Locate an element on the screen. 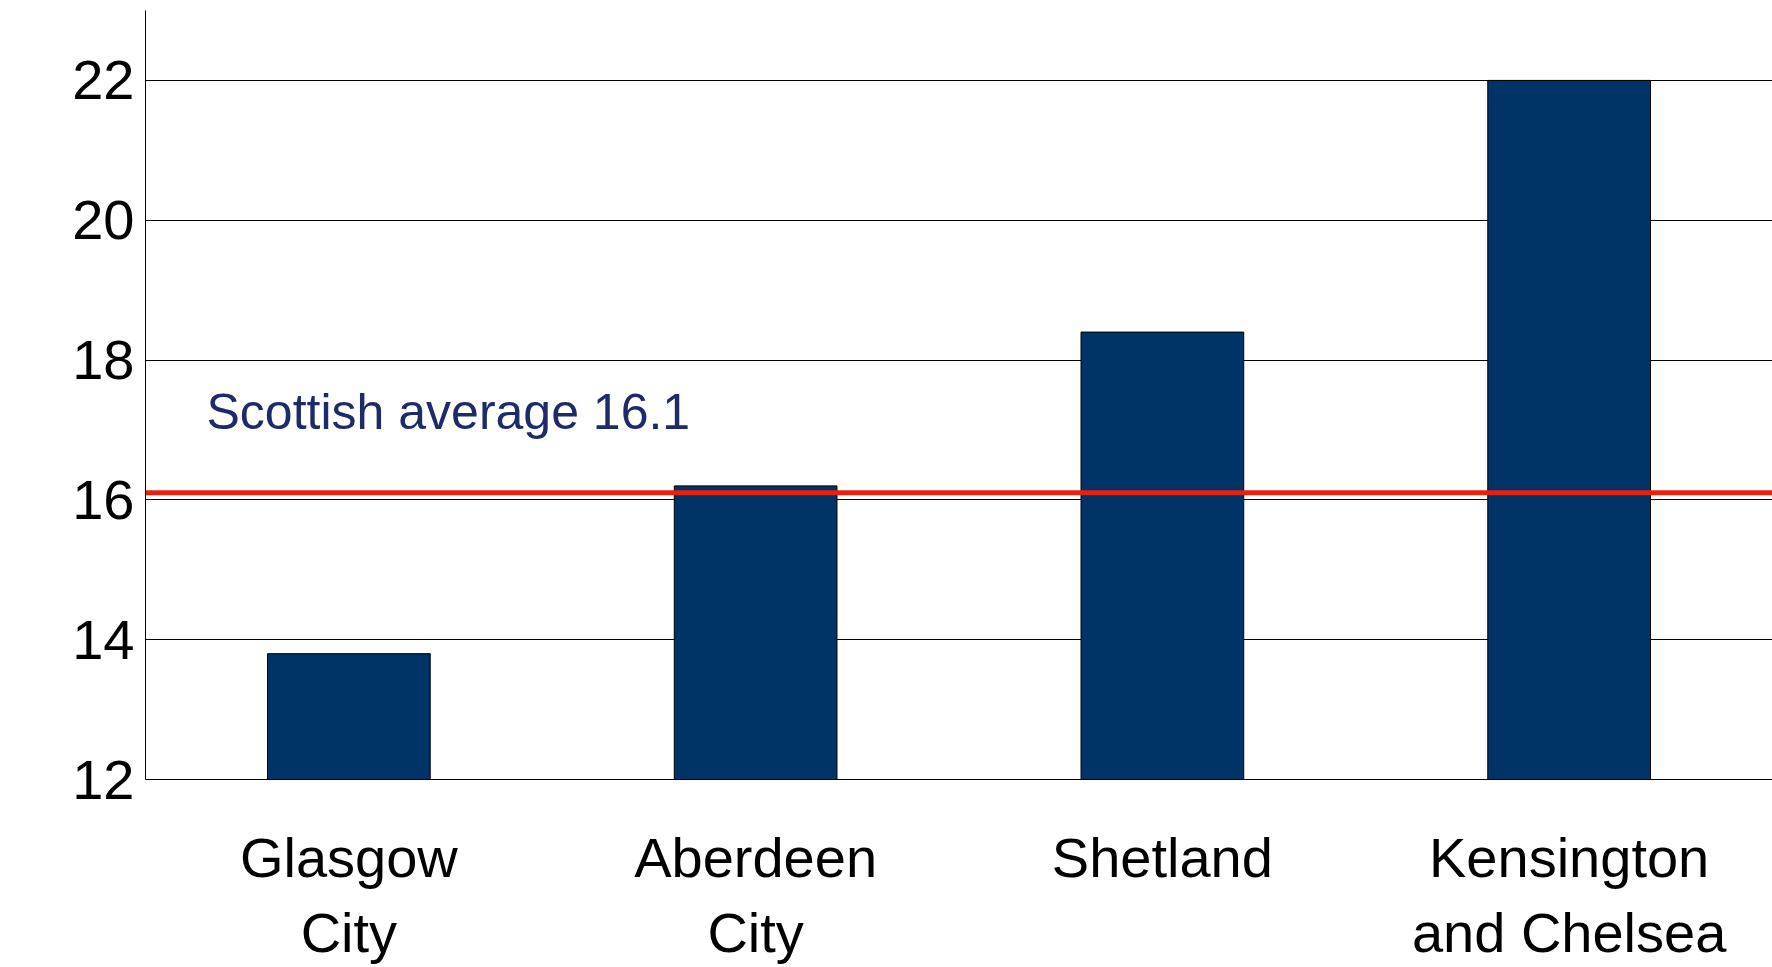 This screenshot has width=1772, height=967. ref-line-label: Scottish average 16.1 is located at coordinates (448, 412).